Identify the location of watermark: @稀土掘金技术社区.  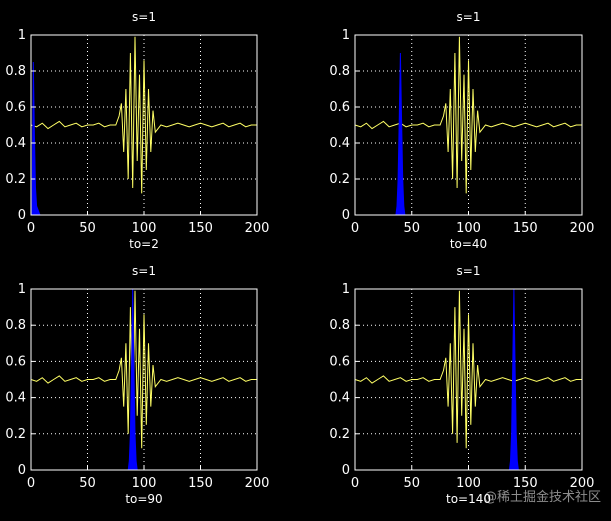
(542, 497).